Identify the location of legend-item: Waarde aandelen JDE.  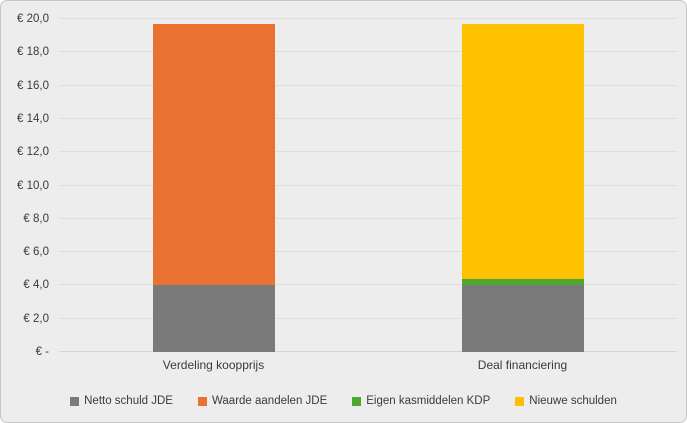
(262, 401).